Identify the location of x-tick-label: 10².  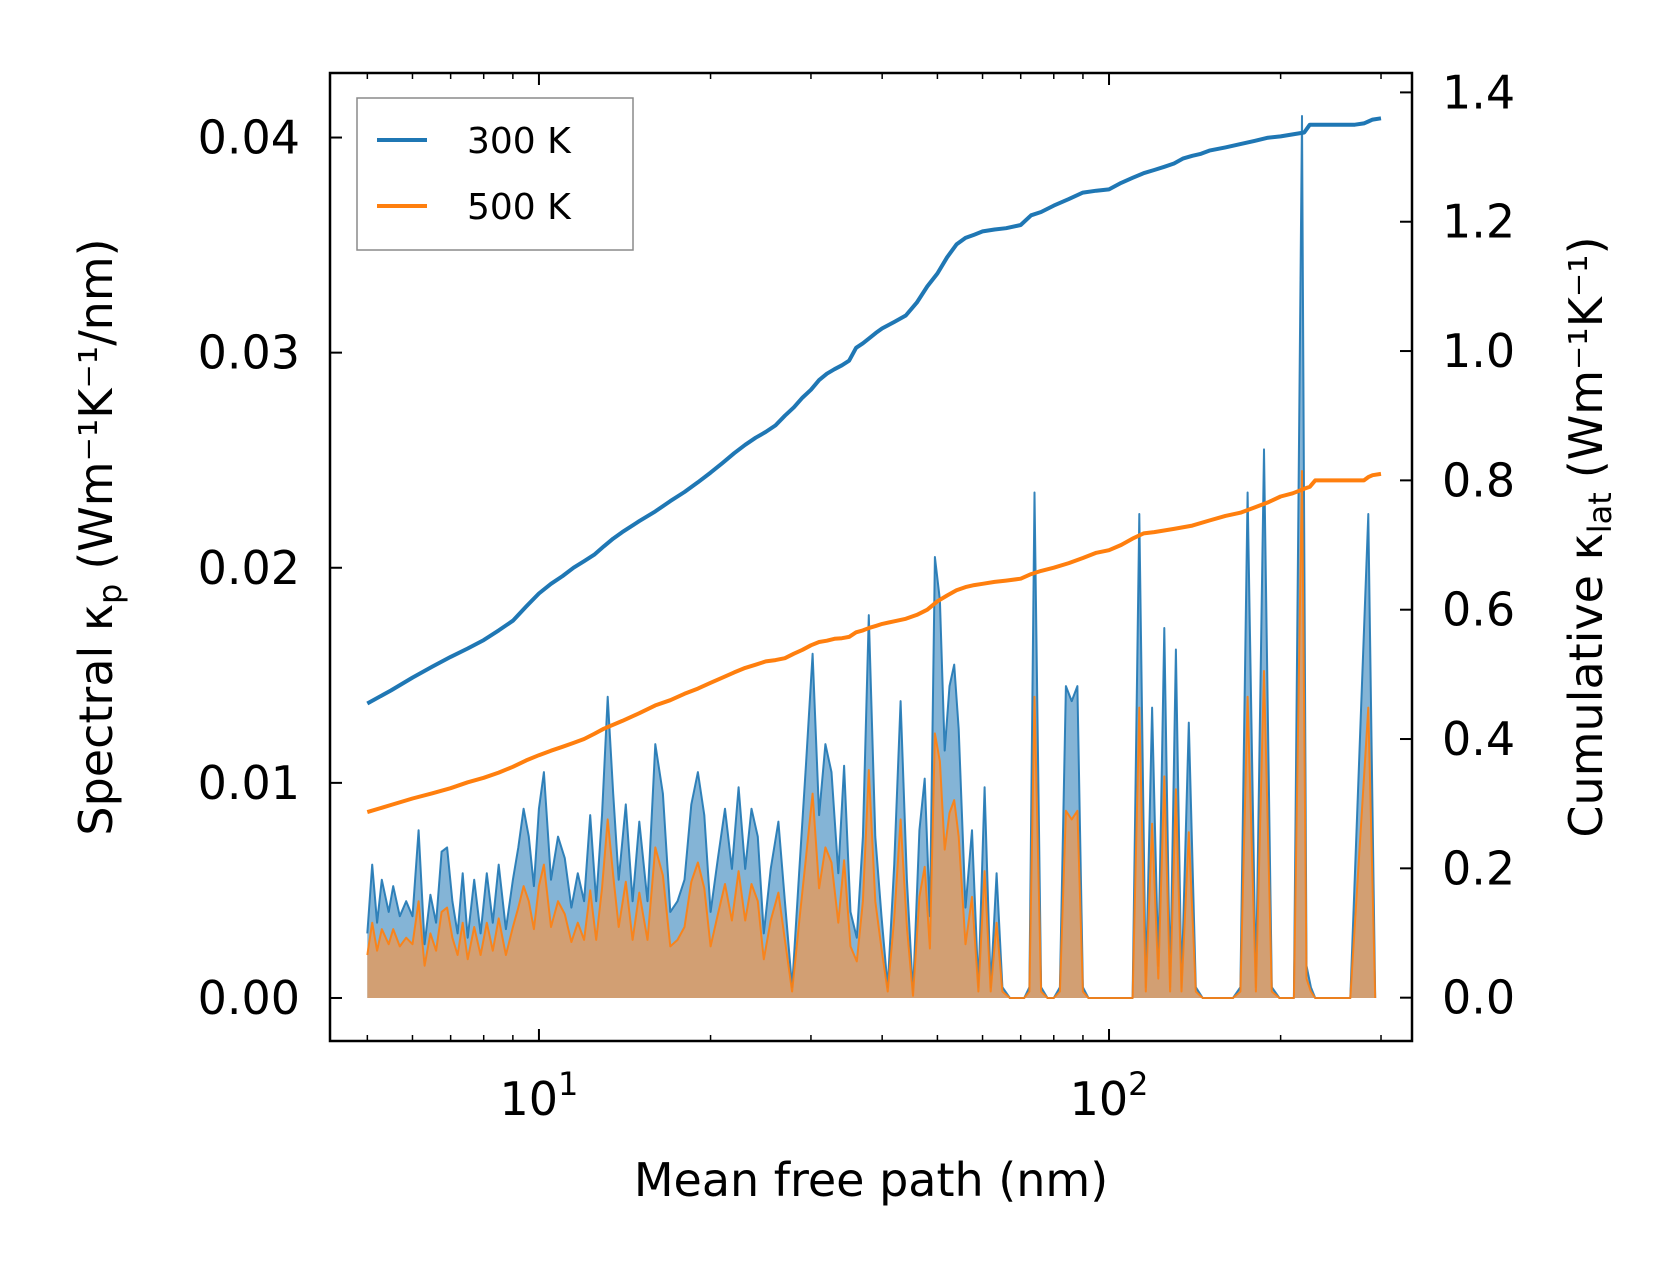
(1109, 1095).